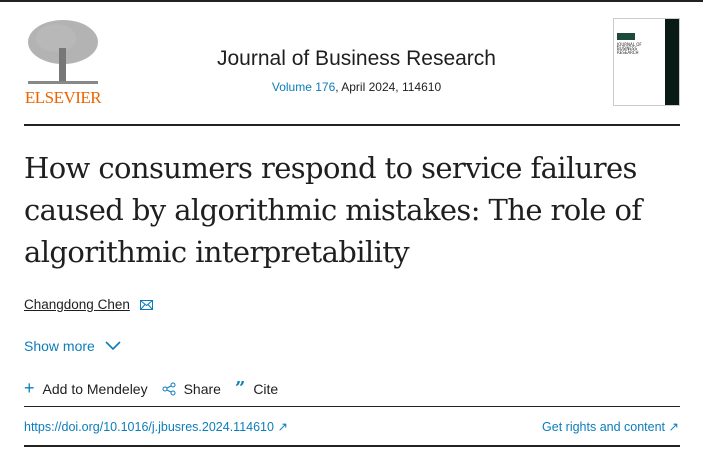 Image resolution: width=703 pixels, height=457 pixels. I want to click on mendeley-label: Add to Mendeley, so click(95, 388).